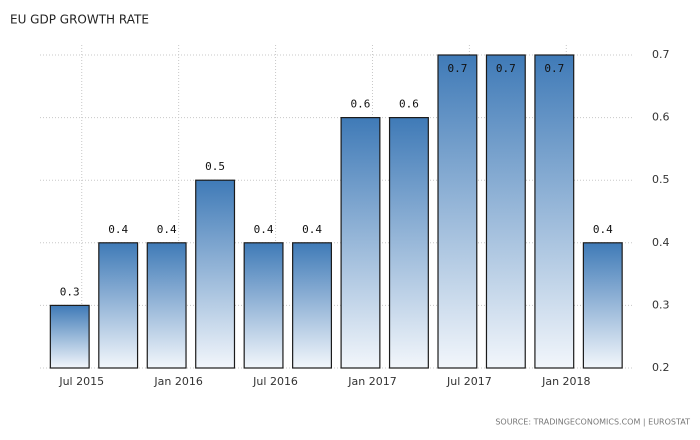  I want to click on x-tick-label: Jan 2017, so click(371, 381).